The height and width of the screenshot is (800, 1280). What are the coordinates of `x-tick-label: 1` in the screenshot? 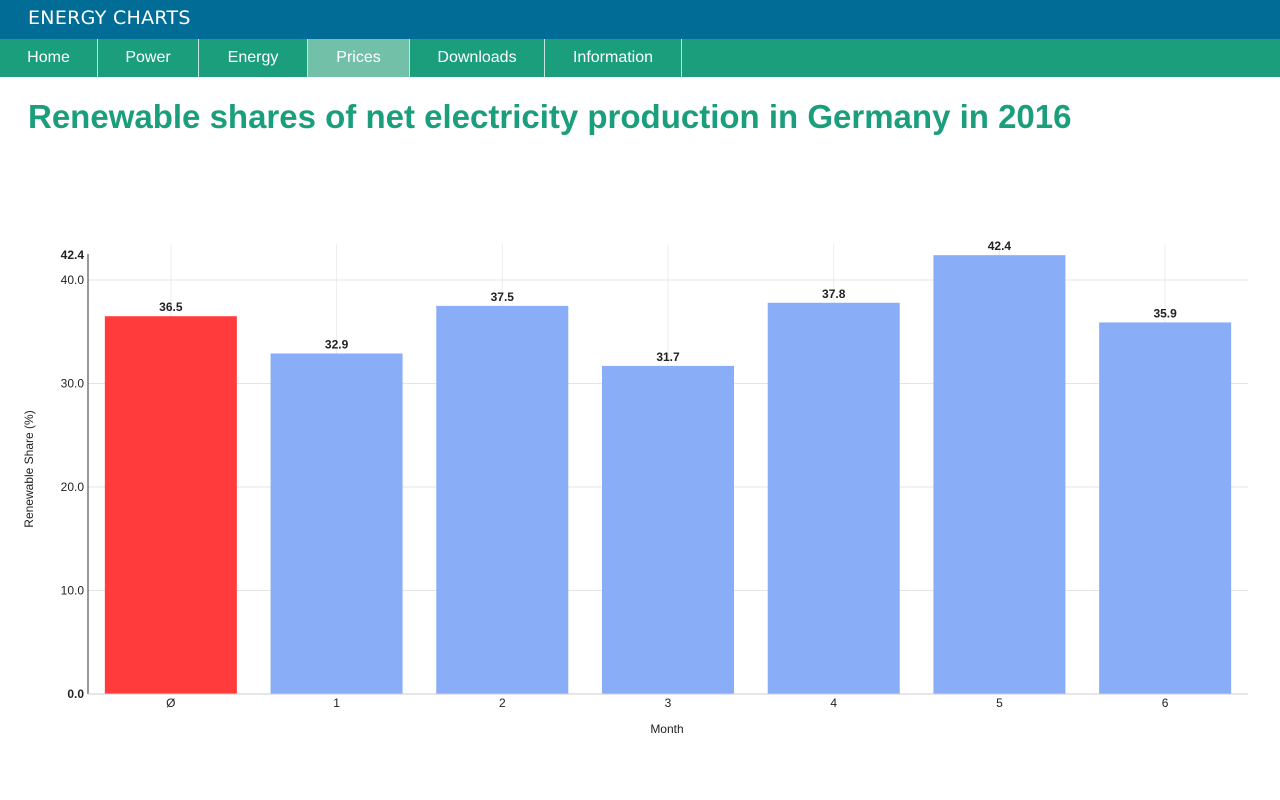 It's located at (336, 703).